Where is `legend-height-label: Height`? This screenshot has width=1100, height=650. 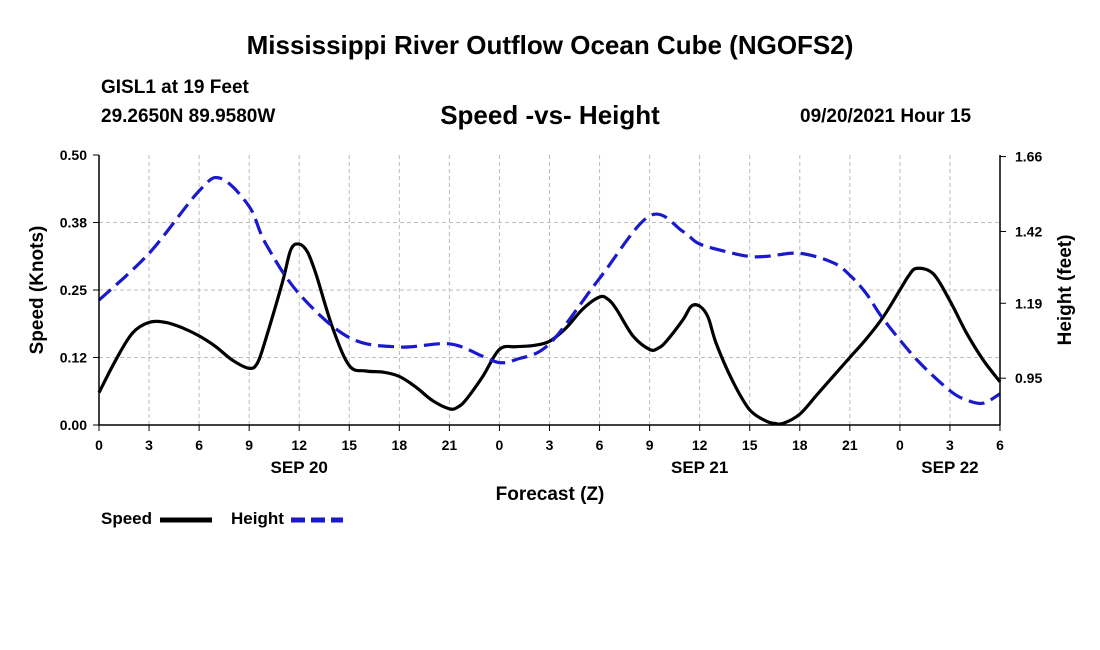 legend-height-label: Height is located at coordinates (257, 518).